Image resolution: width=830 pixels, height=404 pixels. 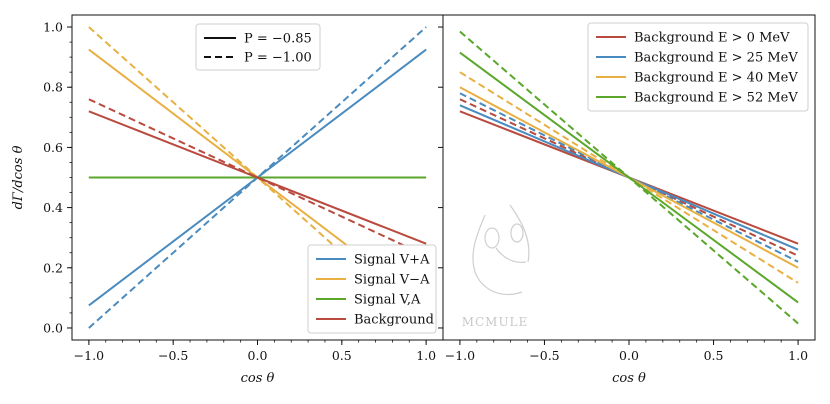 What do you see at coordinates (394, 320) in the screenshot?
I see `legend-entry-label: Background` at bounding box center [394, 320].